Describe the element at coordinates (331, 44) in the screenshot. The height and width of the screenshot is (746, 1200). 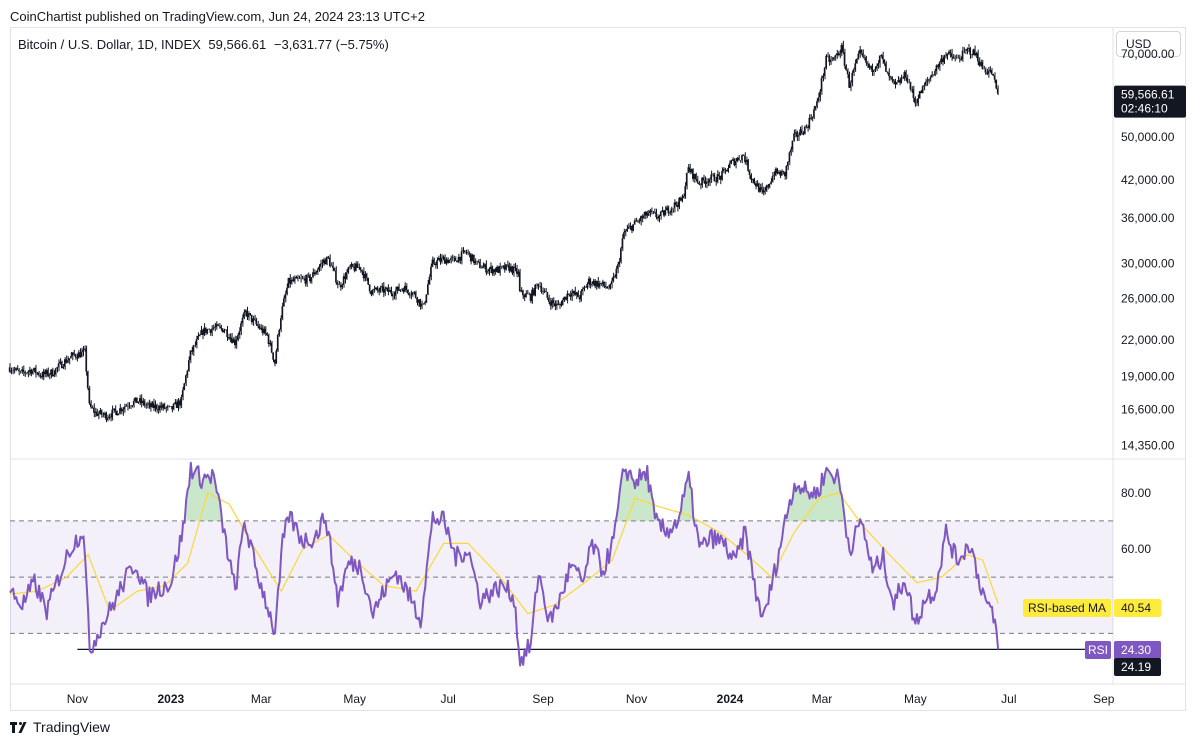
I see `symbol-change: −3,631.77 (−5.75%)` at that location.